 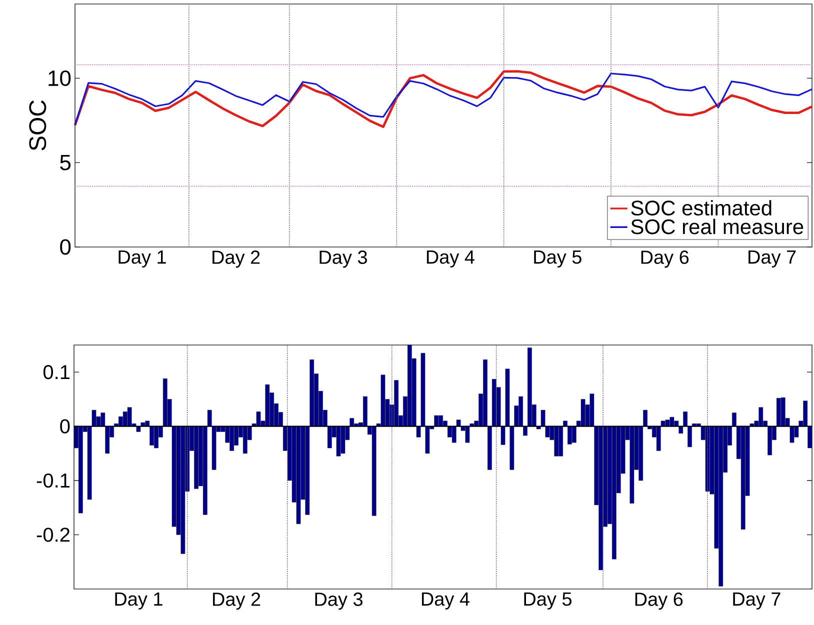 What do you see at coordinates (59, 78) in the screenshot?
I see `y-tick-label: 10` at bounding box center [59, 78].